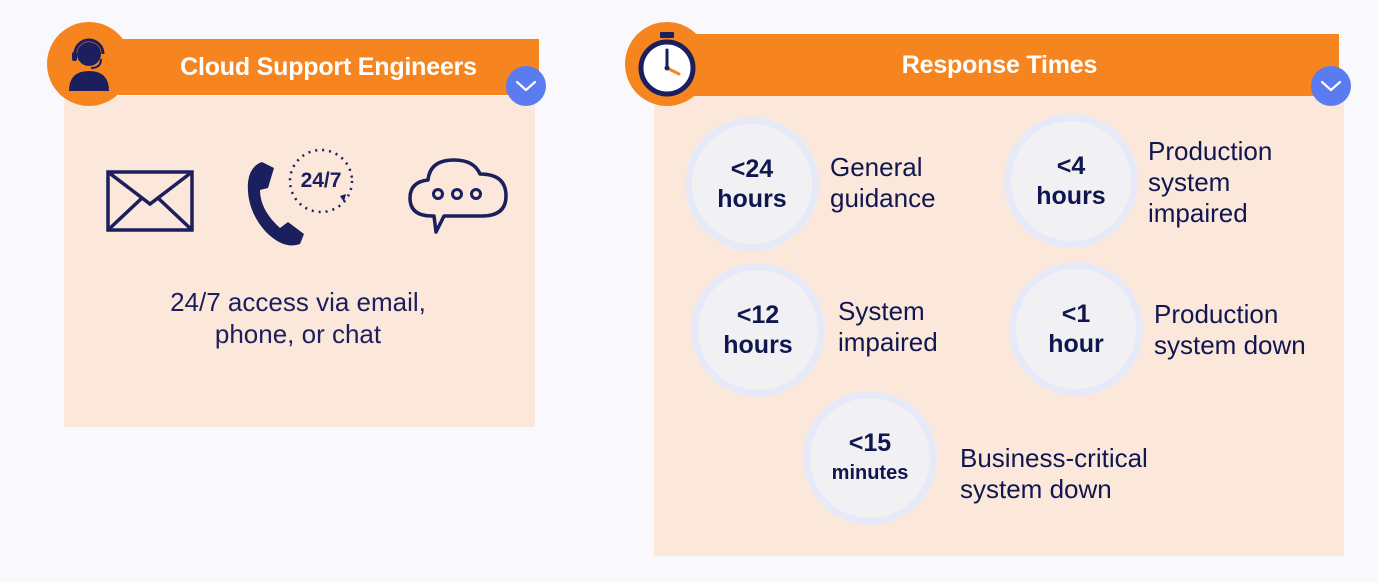 This screenshot has height=582, width=1377. I want to click on support-header-bar: Cloud Support Engineers, so click(328, 67).